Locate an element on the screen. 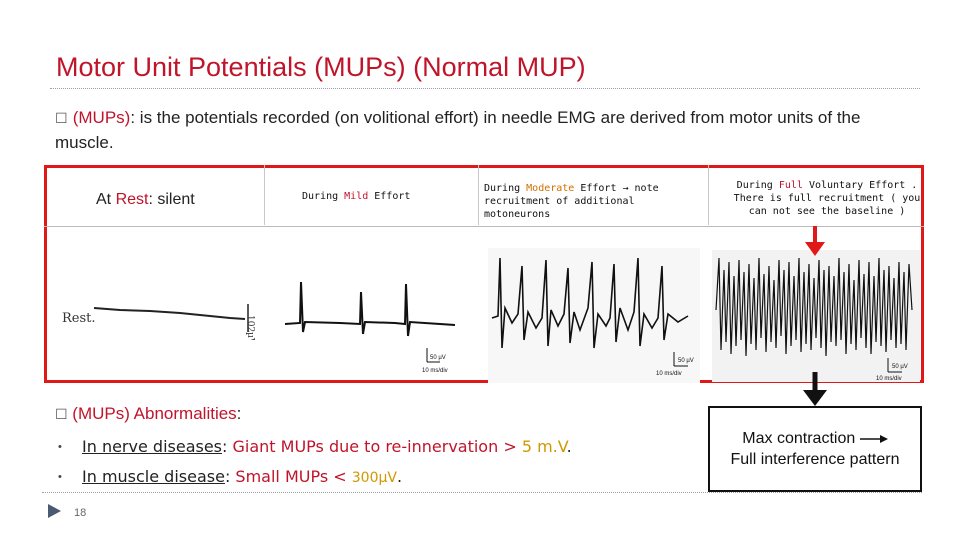 The image size is (960, 540). max-contraction-line2: Full interference pattern is located at coordinates (815, 459).